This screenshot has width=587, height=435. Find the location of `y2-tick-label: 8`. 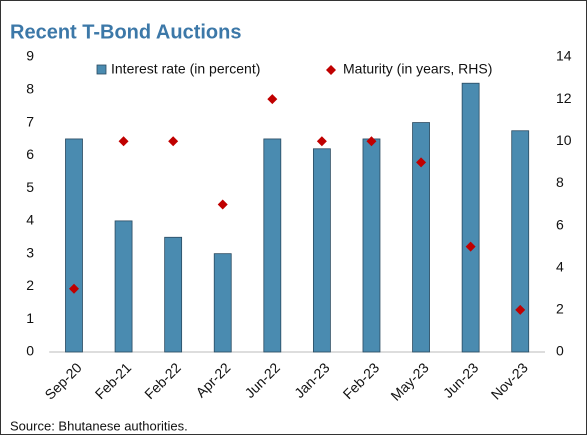

y2-tick-label: 8 is located at coordinates (560, 182).